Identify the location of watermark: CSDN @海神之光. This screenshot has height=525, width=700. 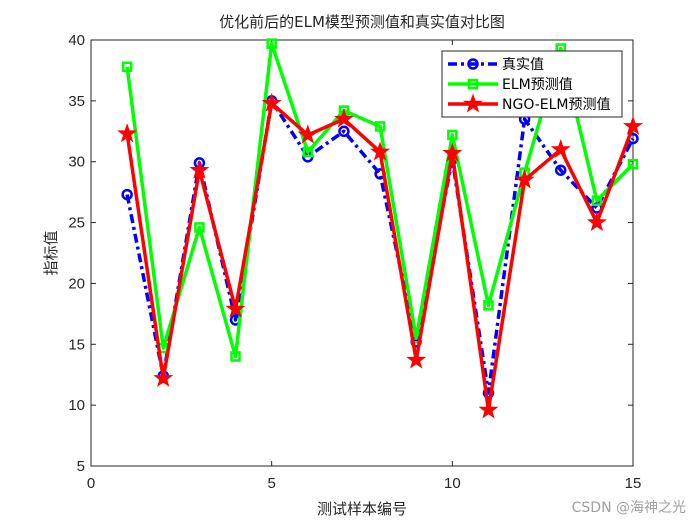
(628, 508).